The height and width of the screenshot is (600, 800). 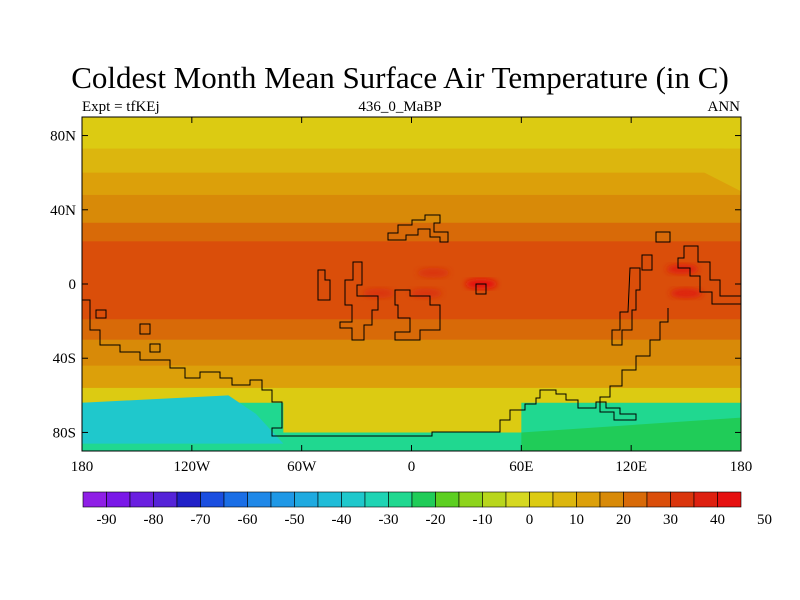 I want to click on x-tick-label: 120W, so click(x=192, y=467).